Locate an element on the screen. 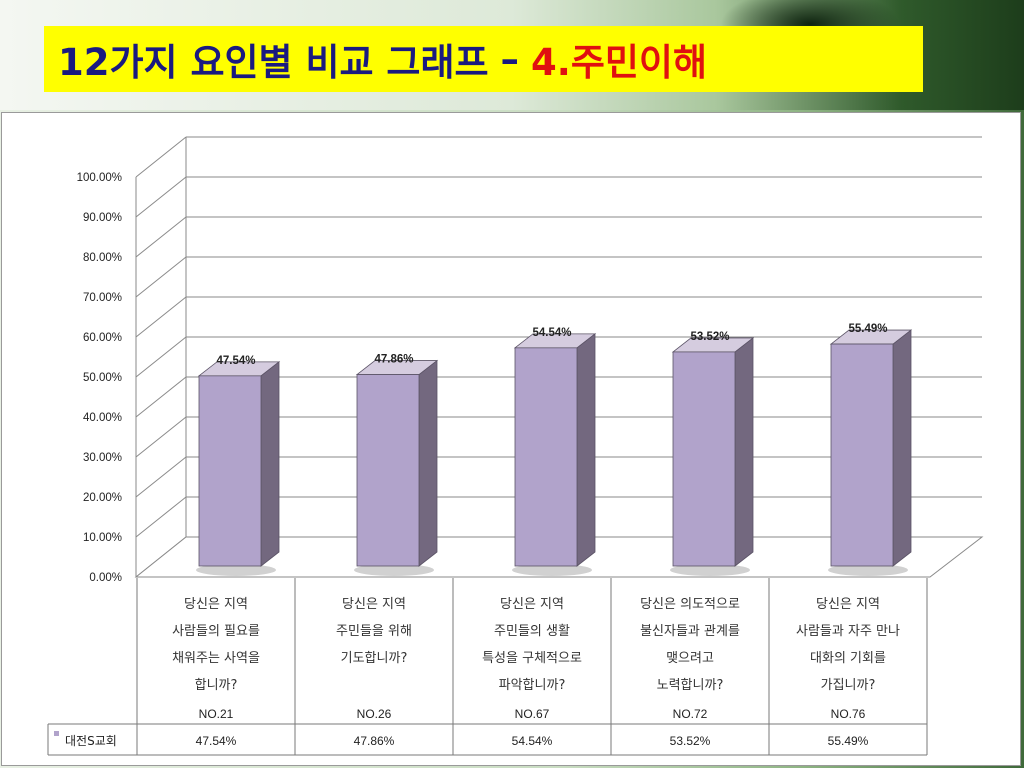 Image resolution: width=1024 pixels, height=768 pixels. bar-value-label: 55.49% is located at coordinates (867, 329).